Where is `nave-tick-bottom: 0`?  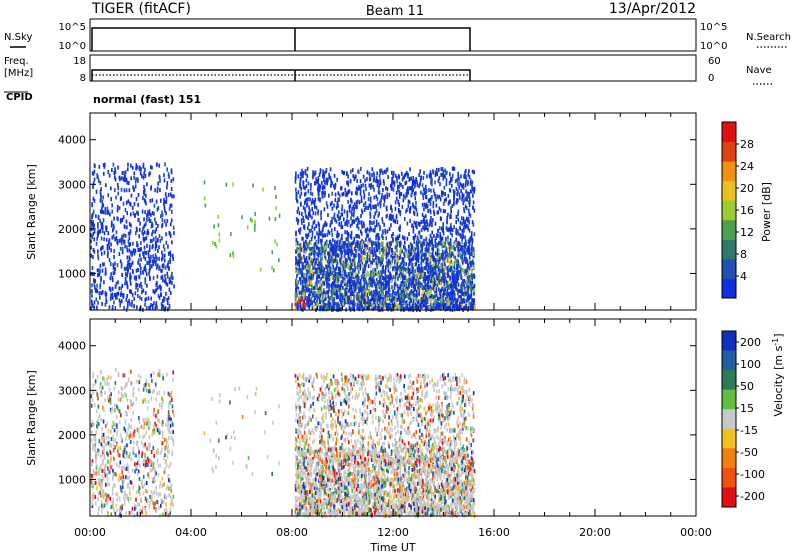 nave-tick-bottom: 0 is located at coordinates (711, 78).